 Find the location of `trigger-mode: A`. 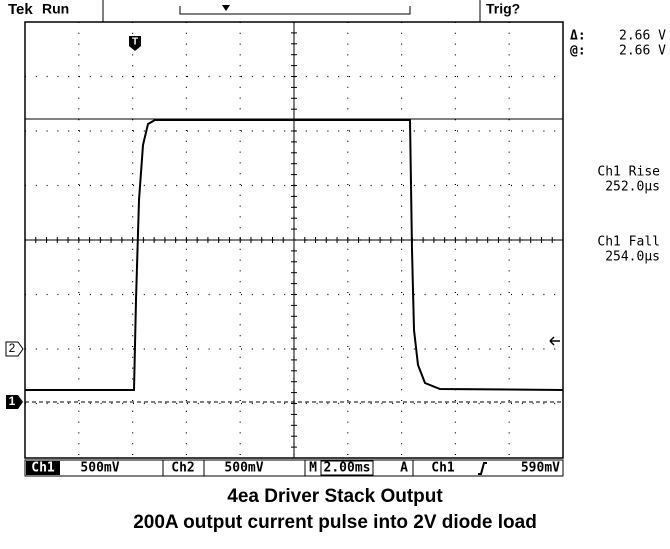

trigger-mode: A is located at coordinates (404, 468).